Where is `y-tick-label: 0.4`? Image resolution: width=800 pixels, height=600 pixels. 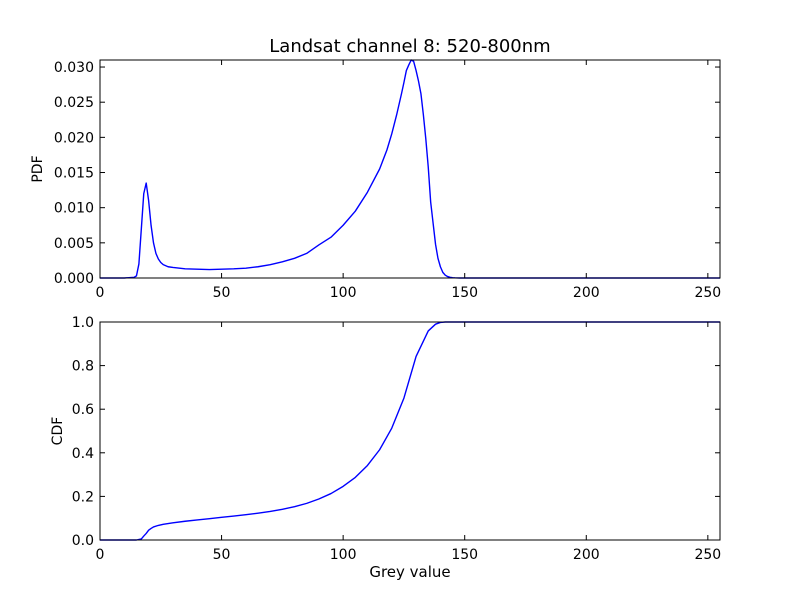 y-tick-label: 0.4 is located at coordinates (83, 454).